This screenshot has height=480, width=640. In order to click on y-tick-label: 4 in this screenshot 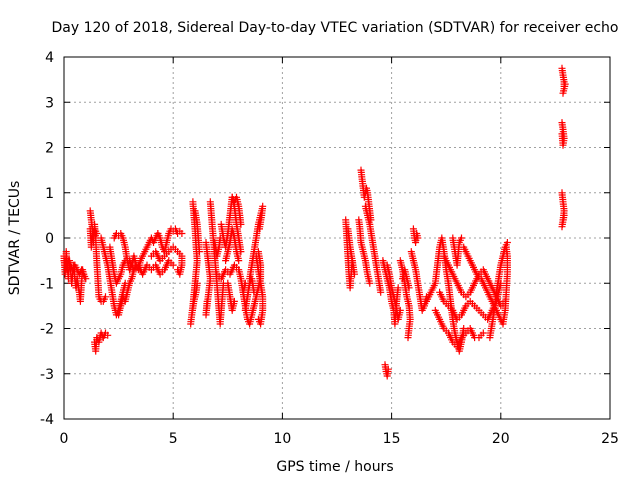, I will do `click(49, 58)`.